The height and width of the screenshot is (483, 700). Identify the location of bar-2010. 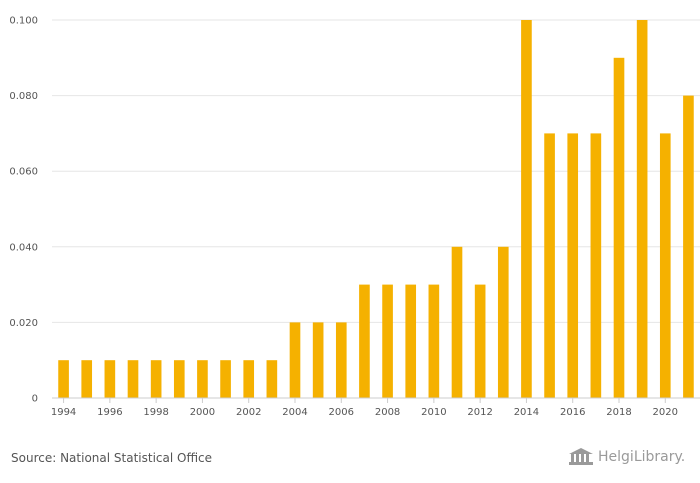
(434, 341).